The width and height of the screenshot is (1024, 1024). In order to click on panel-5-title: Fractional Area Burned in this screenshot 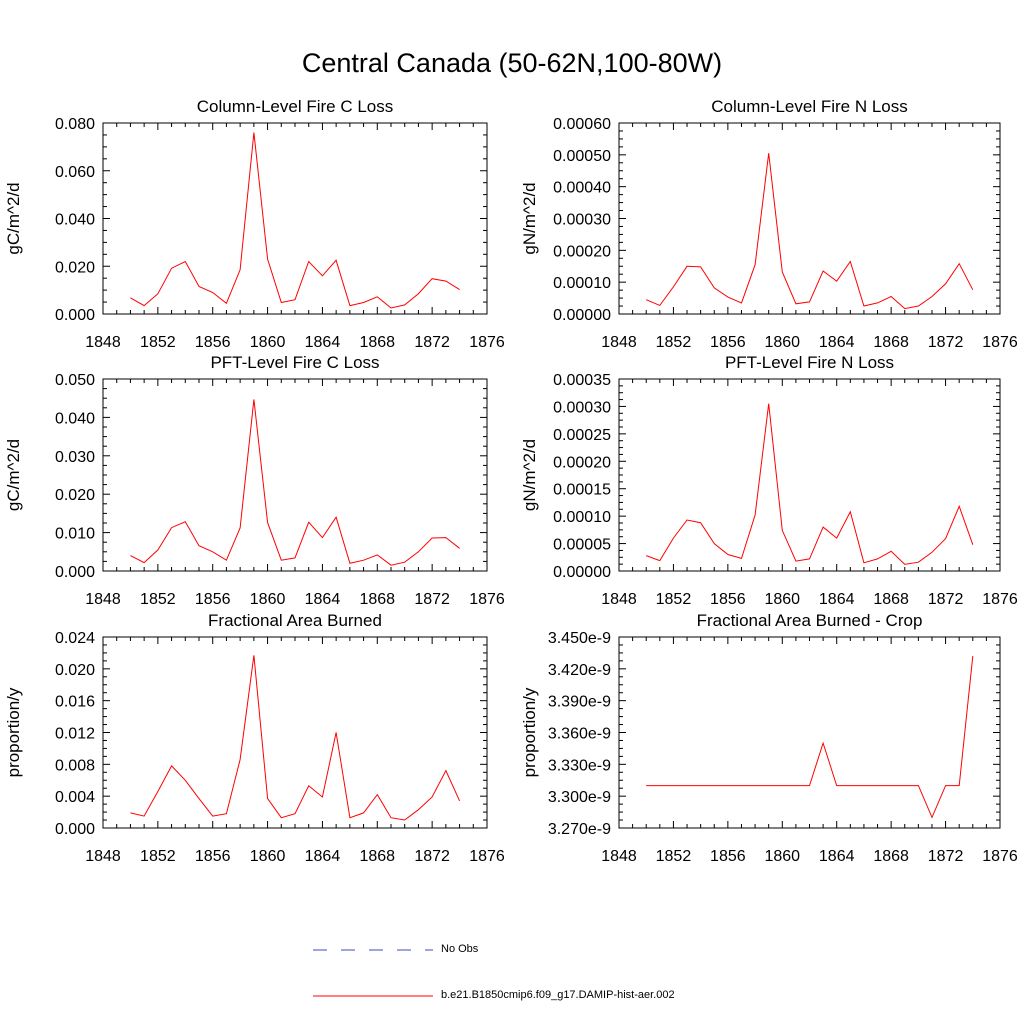, I will do `click(295, 620)`.